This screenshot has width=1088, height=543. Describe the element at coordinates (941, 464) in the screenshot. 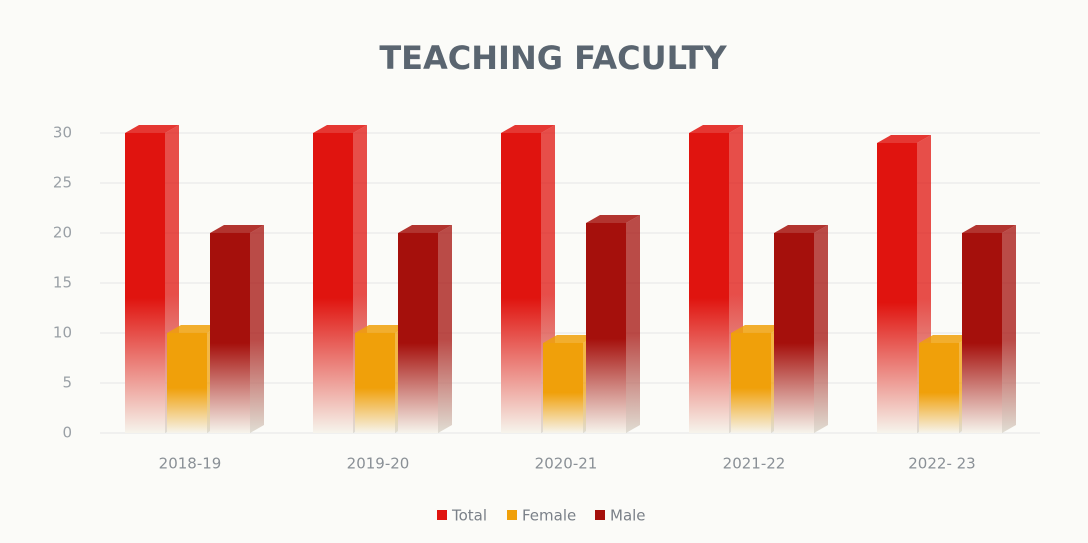

I see `x-tick-label: 2022- 23` at that location.